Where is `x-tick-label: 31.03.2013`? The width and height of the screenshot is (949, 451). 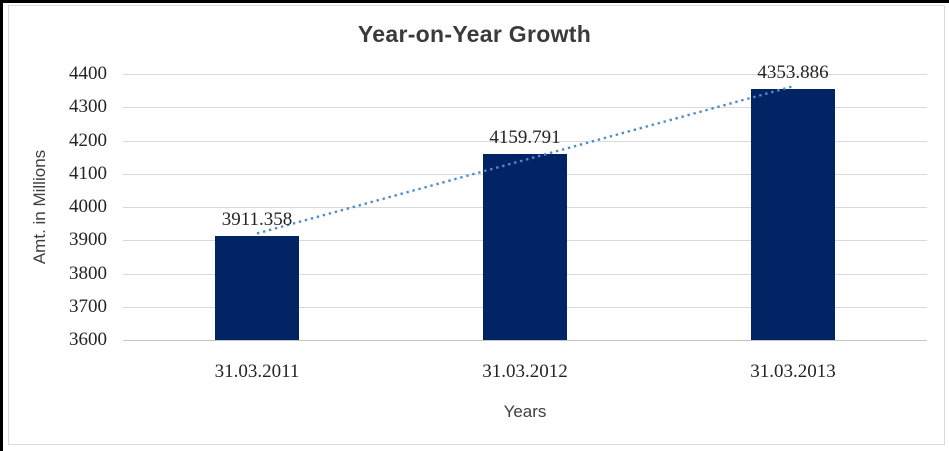 x-tick-label: 31.03.2013 is located at coordinates (793, 371).